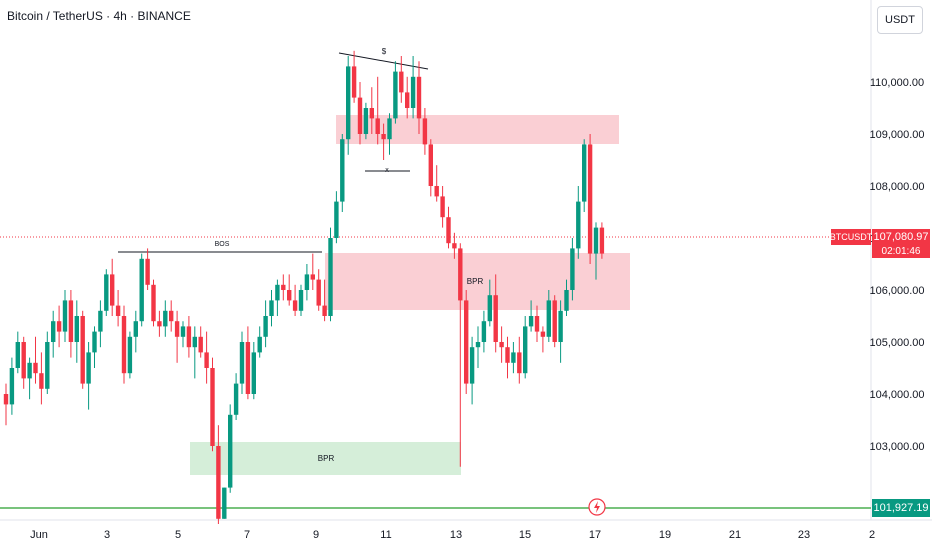 Image resolution: width=932 pixels, height=550 pixels. Describe the element at coordinates (896, 291) in the screenshot. I see `price-tick-label: 106,000.00` at that location.